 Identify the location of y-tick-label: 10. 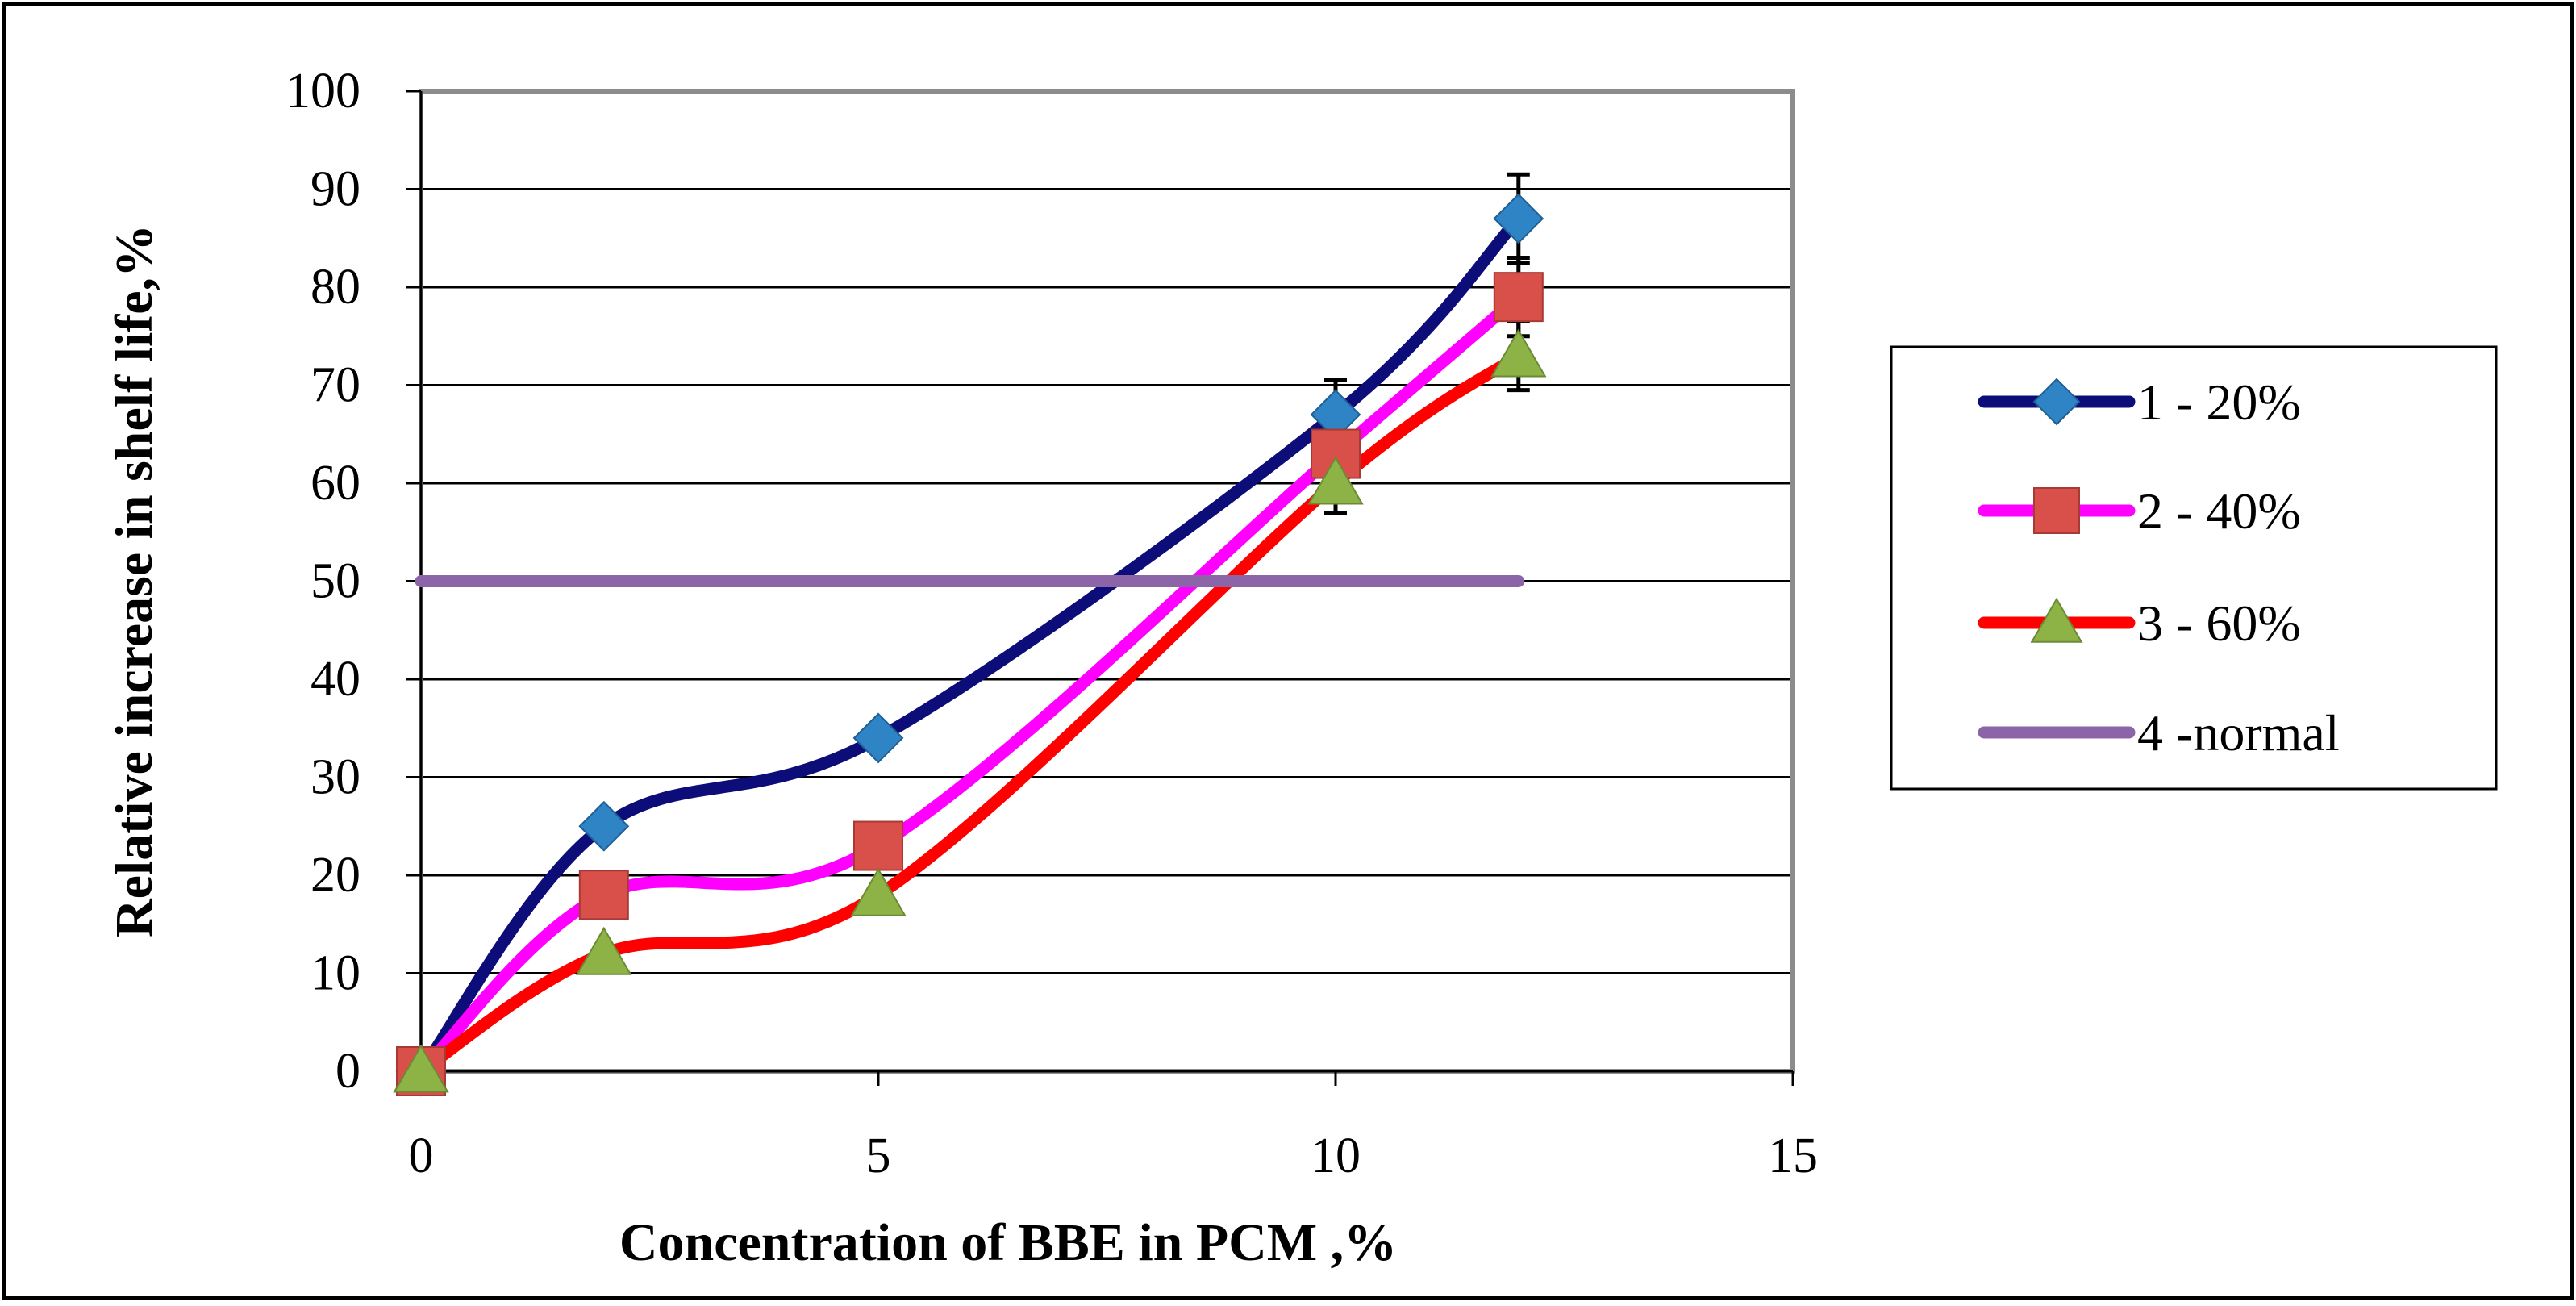
(336, 974).